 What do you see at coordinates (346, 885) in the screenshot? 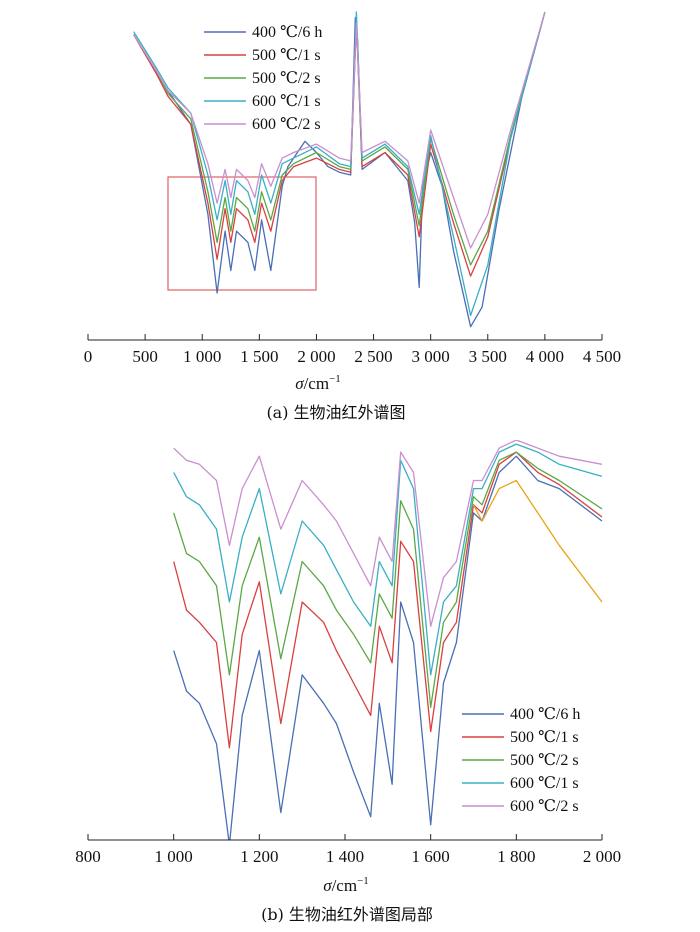
I see `panel-b-xlabel: σ/cm−1` at bounding box center [346, 885].